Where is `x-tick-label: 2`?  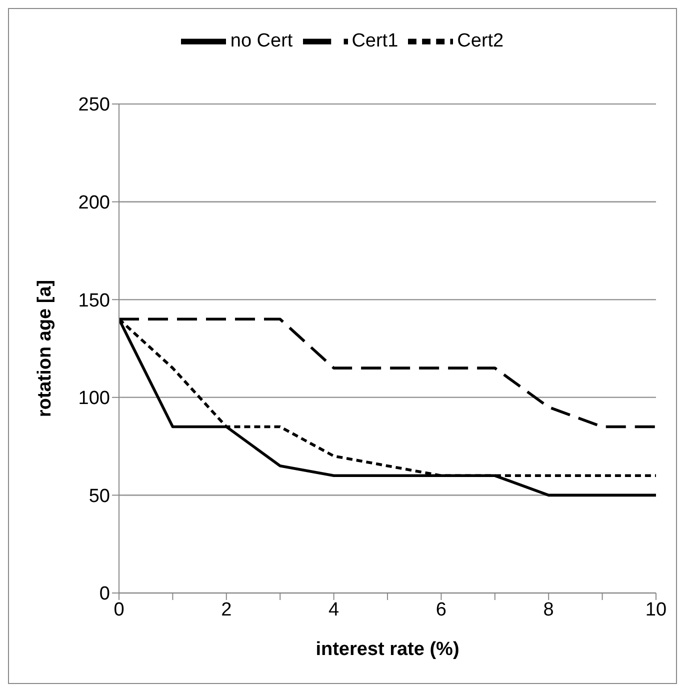
x-tick-label: 2 is located at coordinates (226, 609).